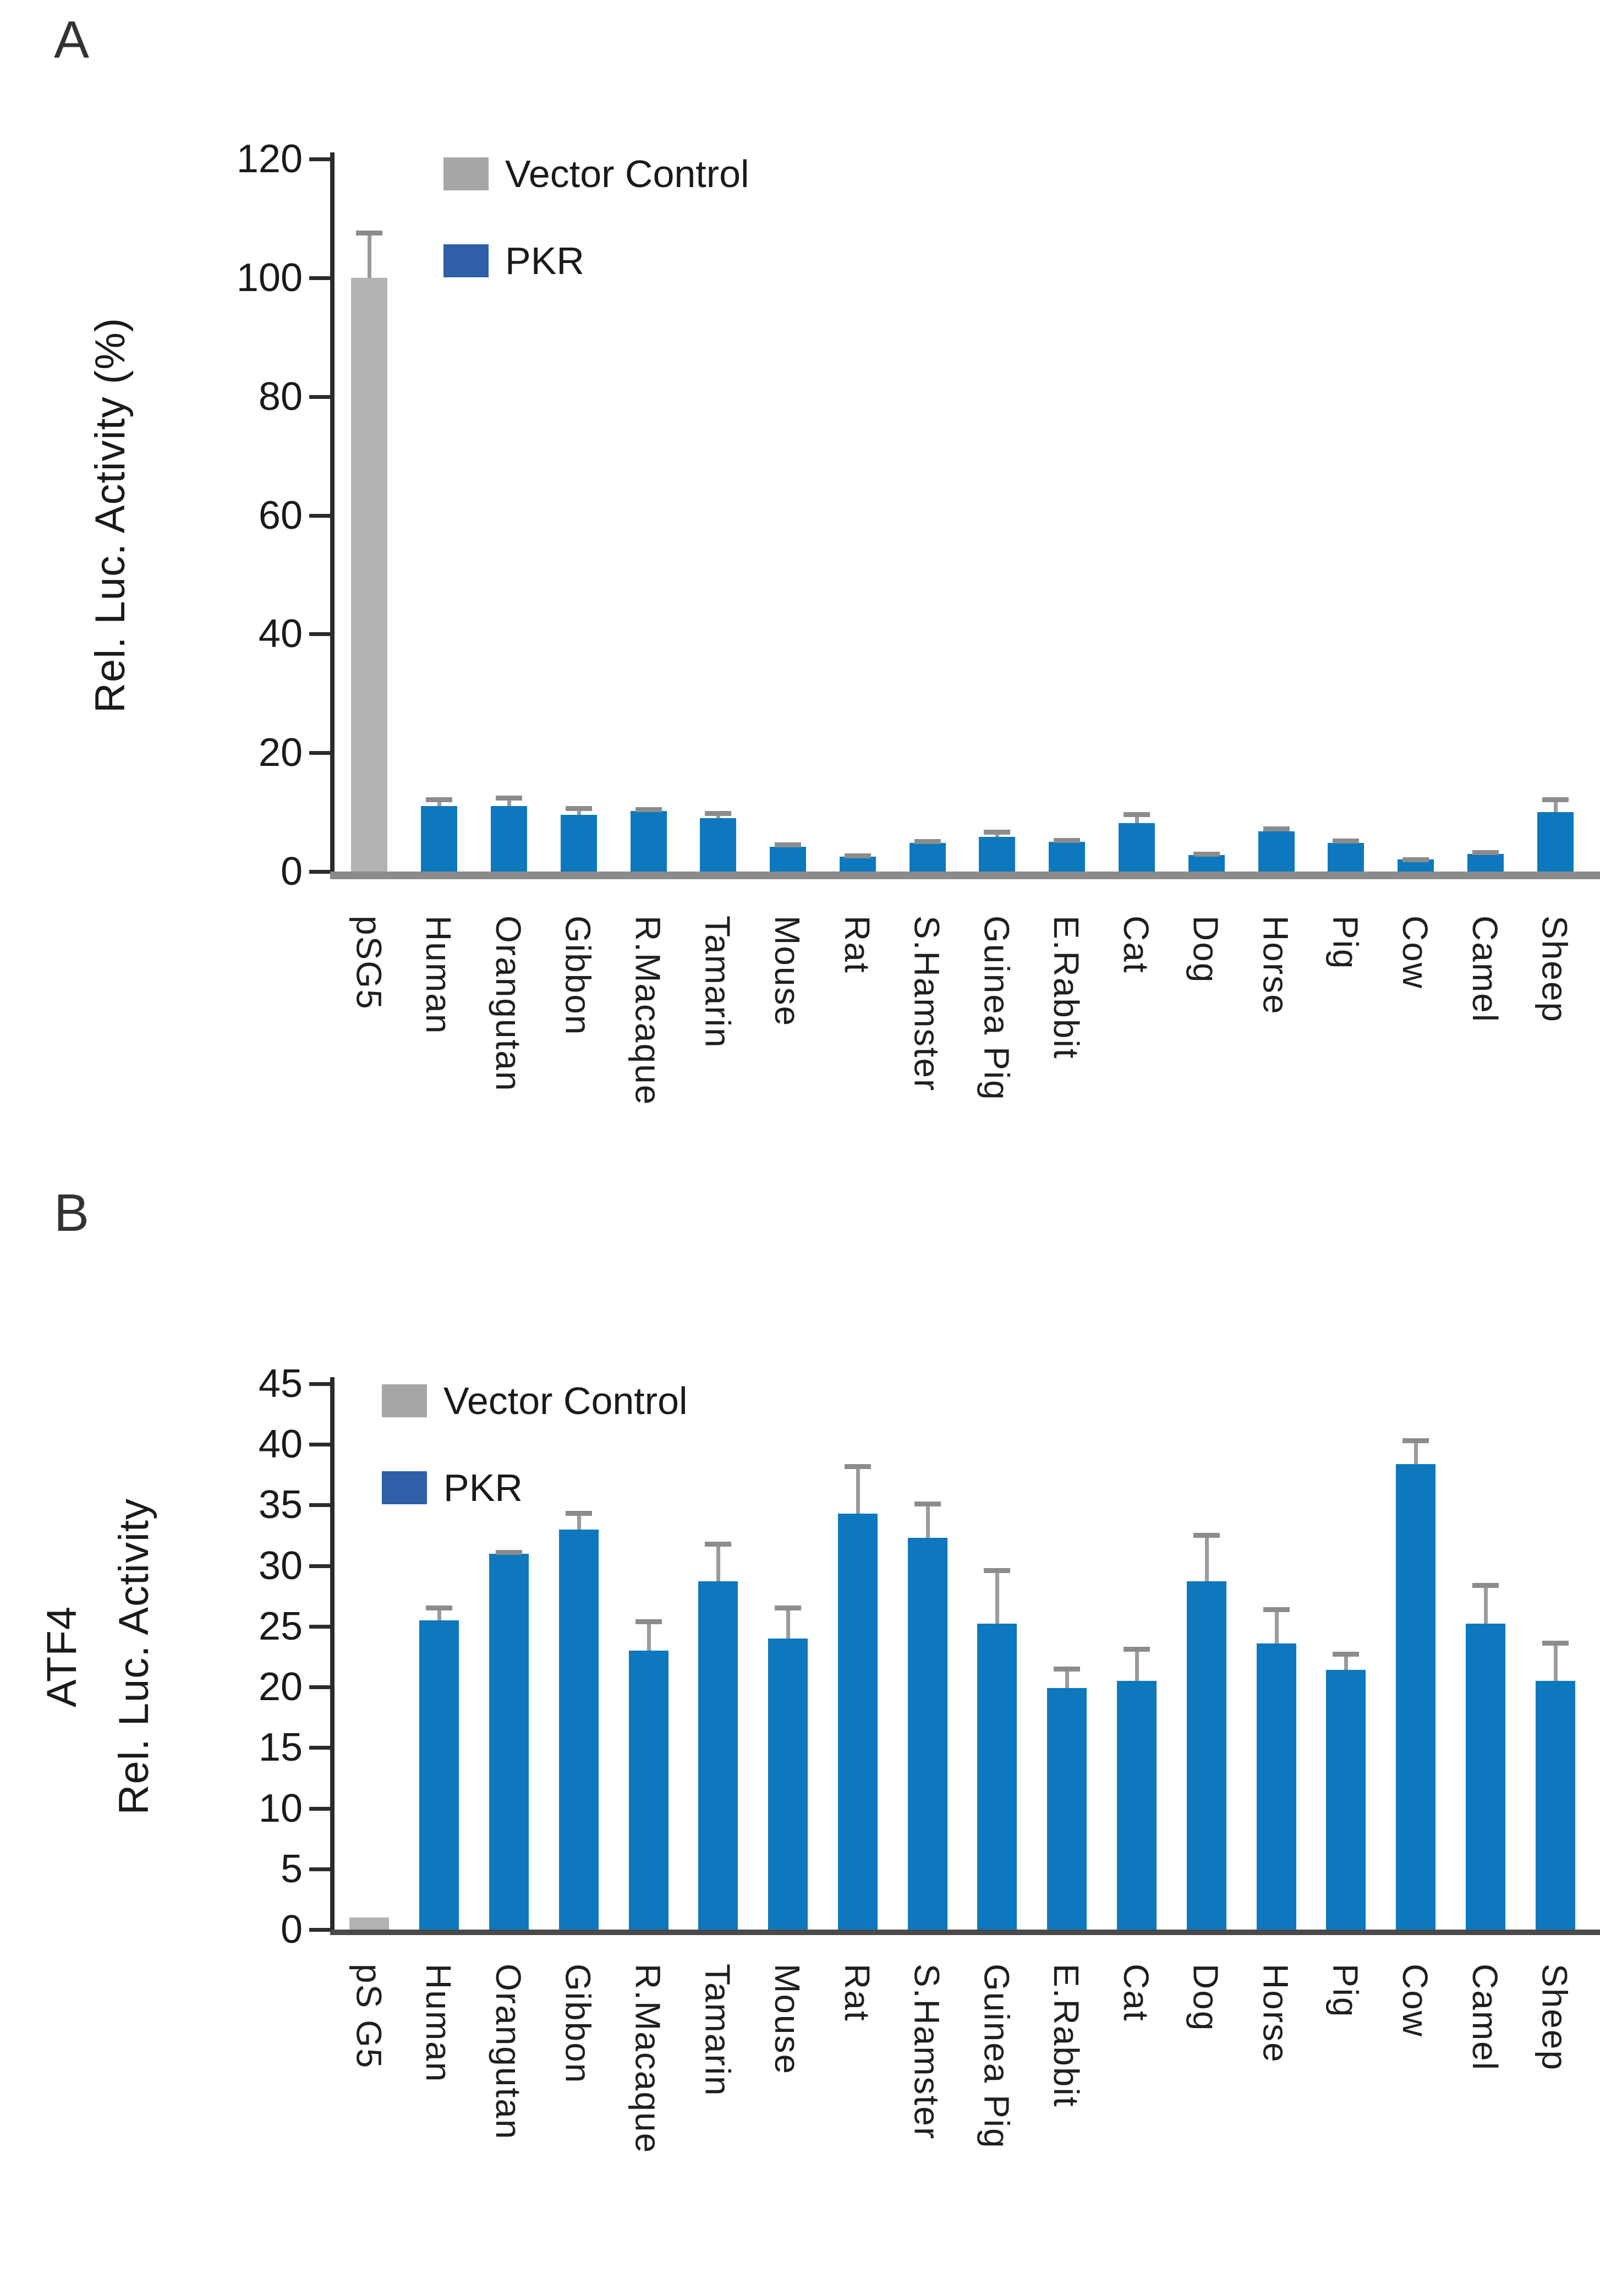 This screenshot has width=1600, height=2296. Describe the element at coordinates (62, 1656) in the screenshot. I see `panel-b-y-axis-label-line1: ATF4` at that location.